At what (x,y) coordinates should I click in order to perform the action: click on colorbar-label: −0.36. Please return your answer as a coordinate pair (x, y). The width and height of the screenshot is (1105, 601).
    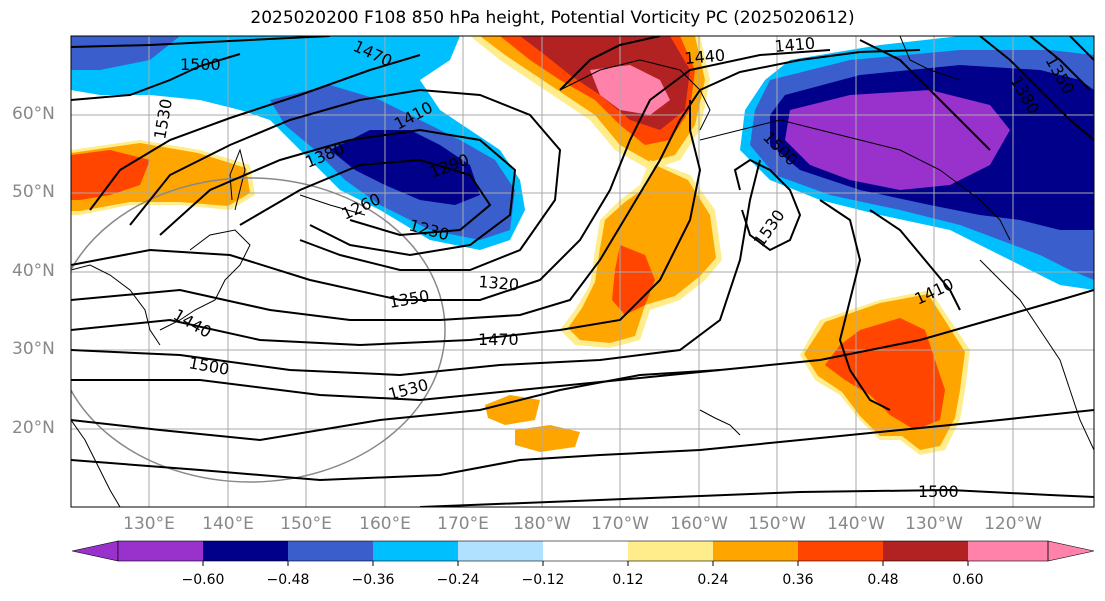
    Looking at the image, I should click on (373, 580).